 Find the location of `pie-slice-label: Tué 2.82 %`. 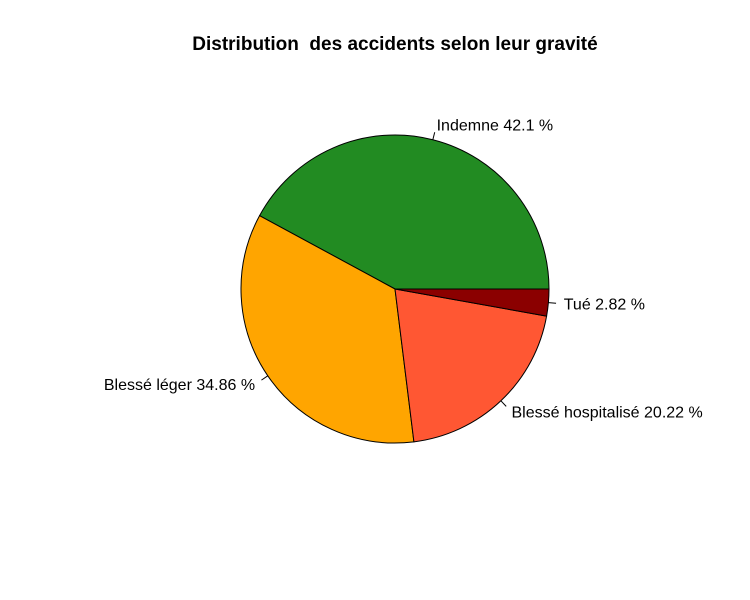

pie-slice-label: Tué 2.82 % is located at coordinates (604, 305).